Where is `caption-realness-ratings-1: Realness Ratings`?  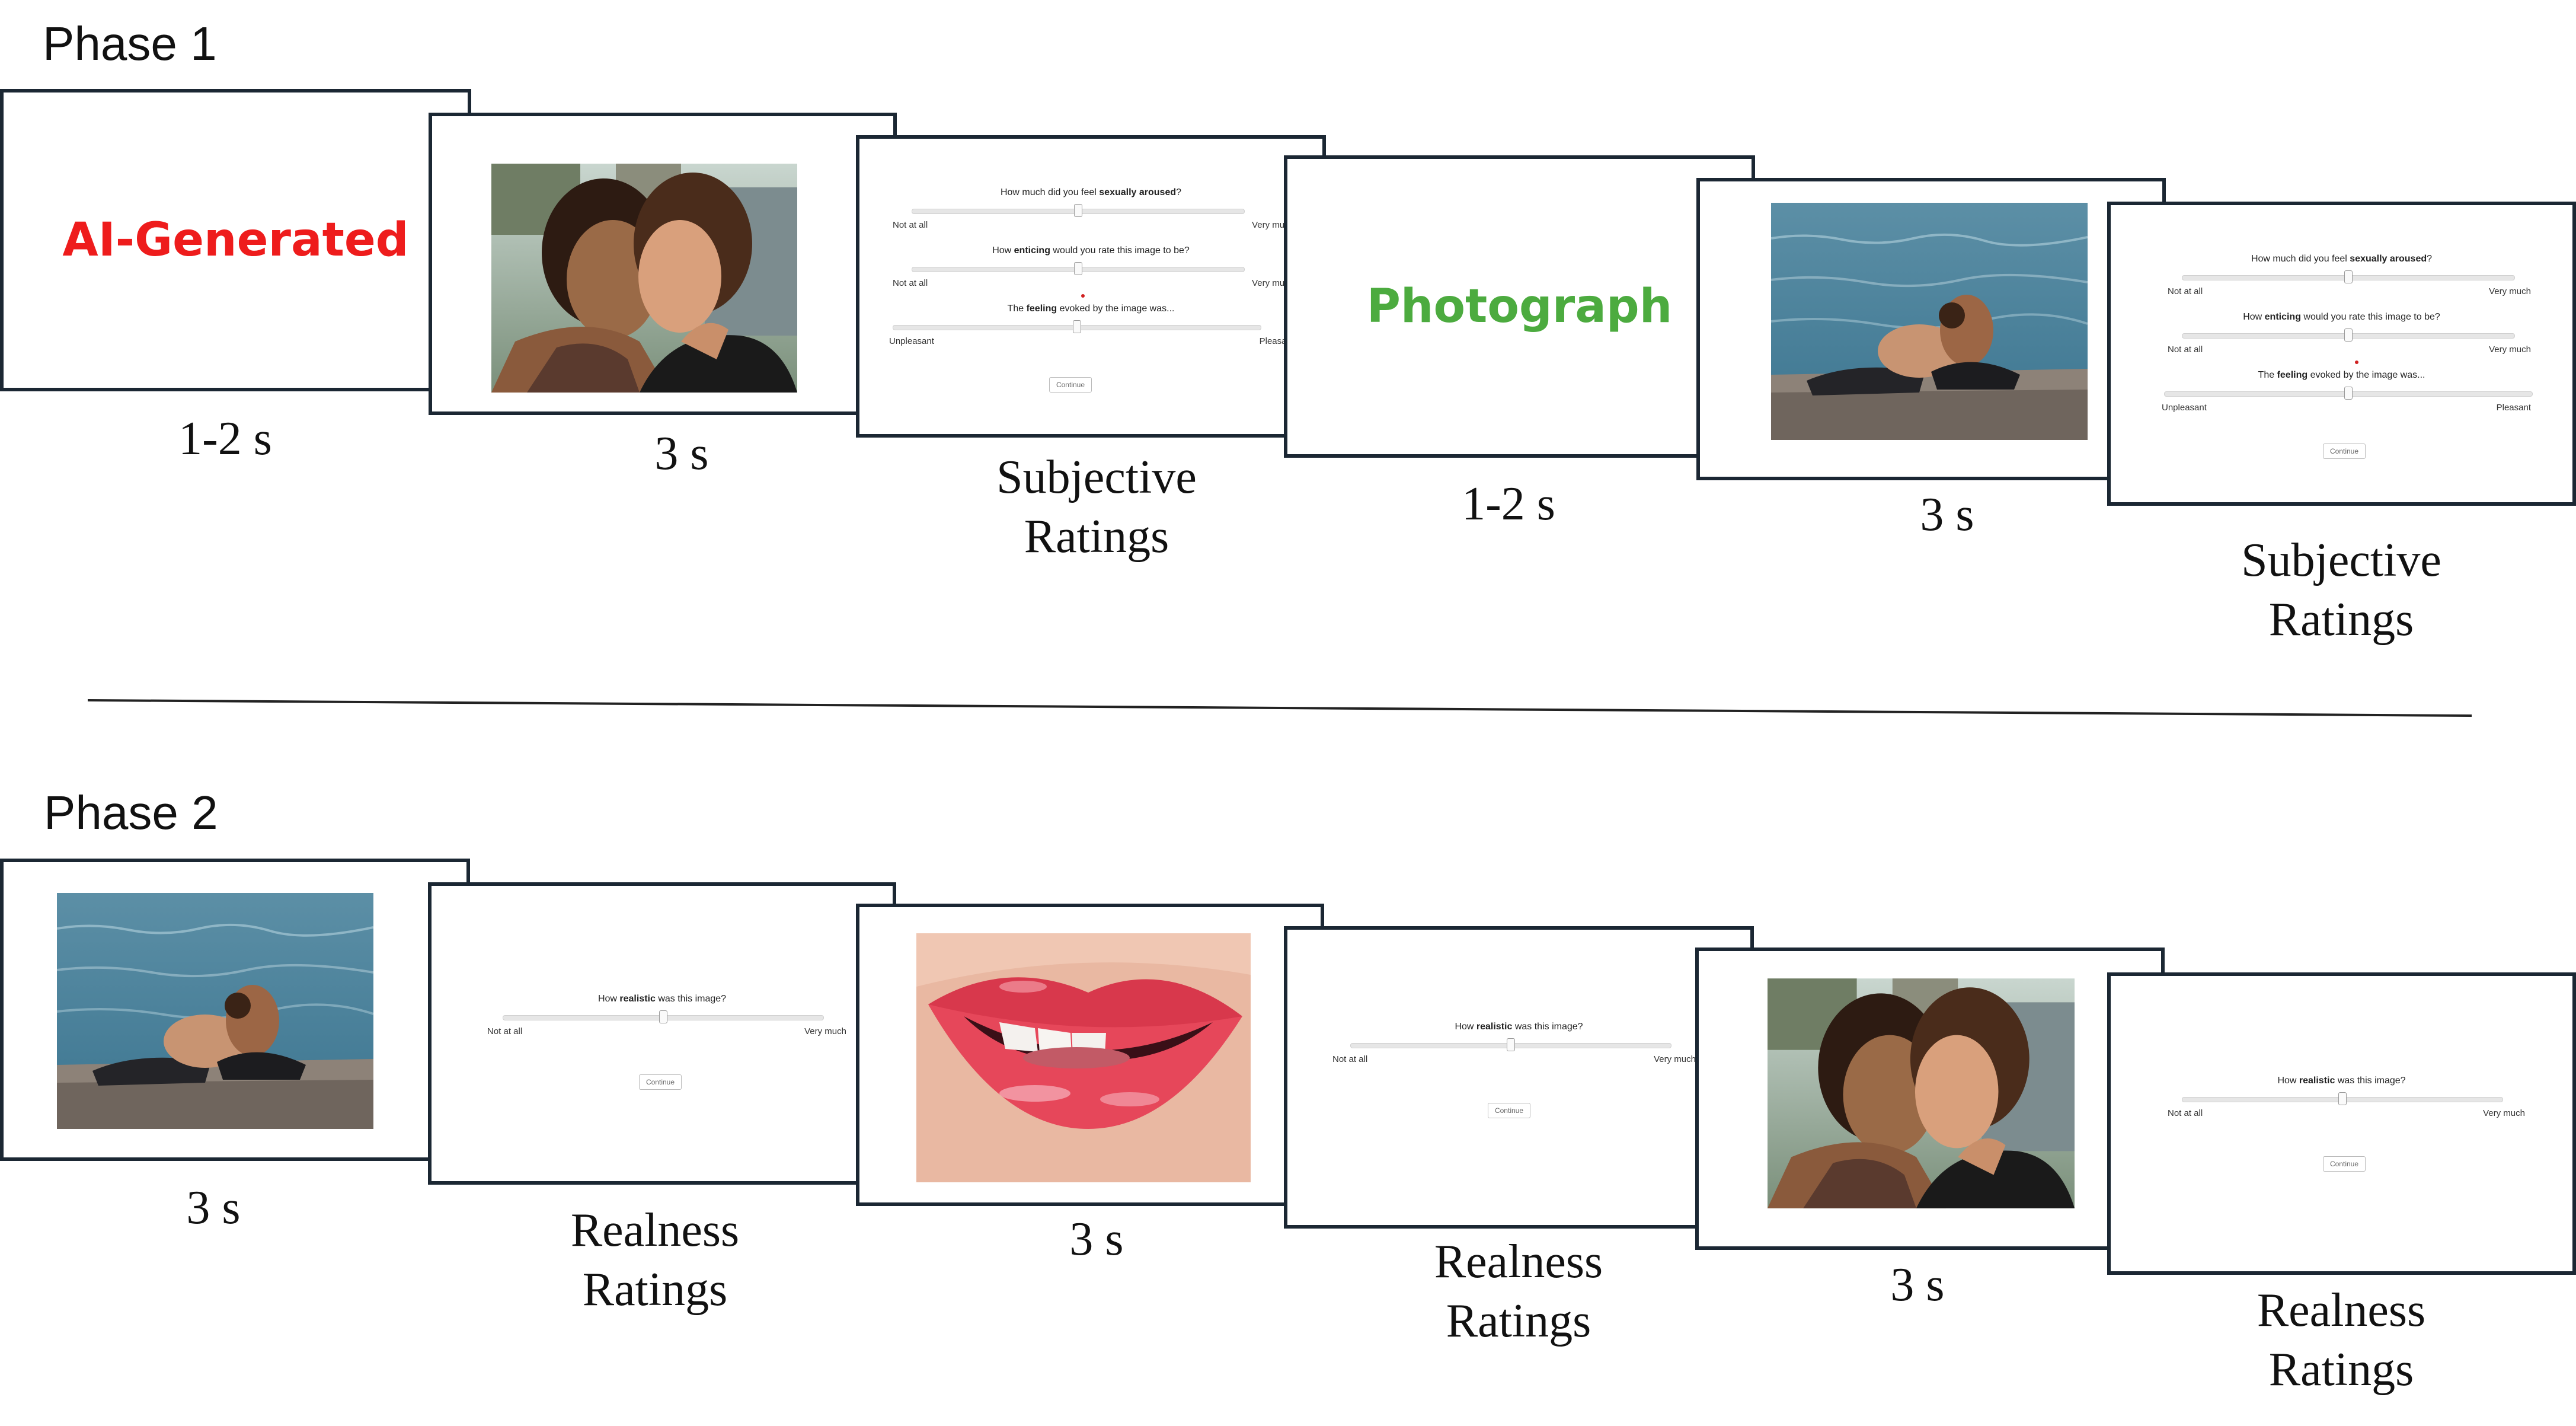 caption-realness-ratings-1: Realness Ratings is located at coordinates (655, 1260).